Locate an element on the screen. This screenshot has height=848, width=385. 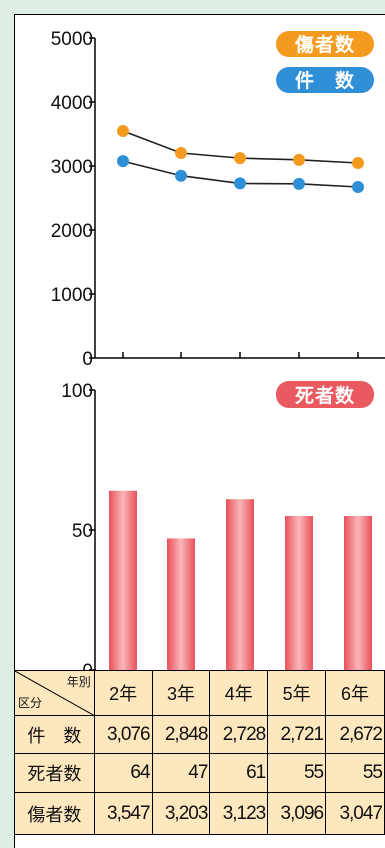
table-cell: 3,047 is located at coordinates (355, 813).